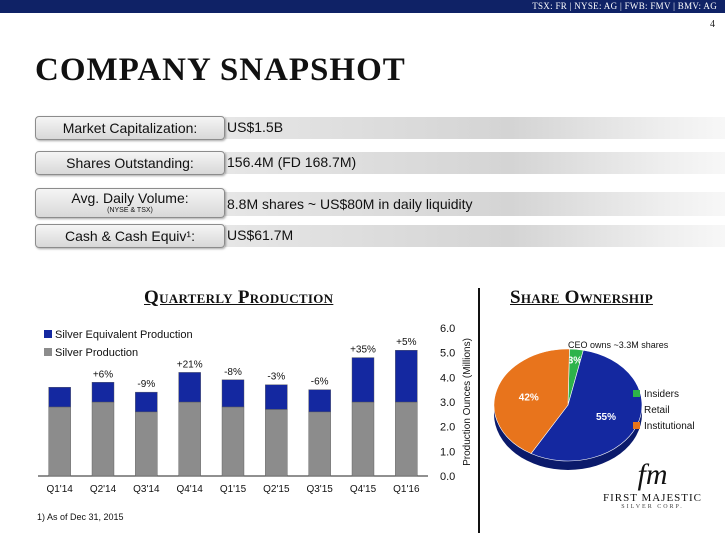 The width and height of the screenshot is (725, 537). I want to click on snapshot-value: US$1.5B, so click(255, 127).